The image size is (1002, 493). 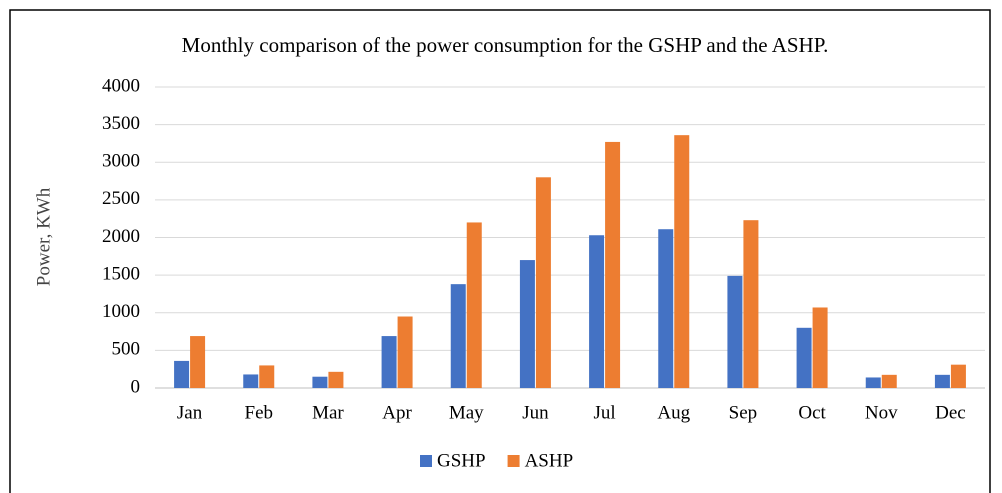 What do you see at coordinates (190, 412) in the screenshot?
I see `x-tick-label: Jan` at bounding box center [190, 412].